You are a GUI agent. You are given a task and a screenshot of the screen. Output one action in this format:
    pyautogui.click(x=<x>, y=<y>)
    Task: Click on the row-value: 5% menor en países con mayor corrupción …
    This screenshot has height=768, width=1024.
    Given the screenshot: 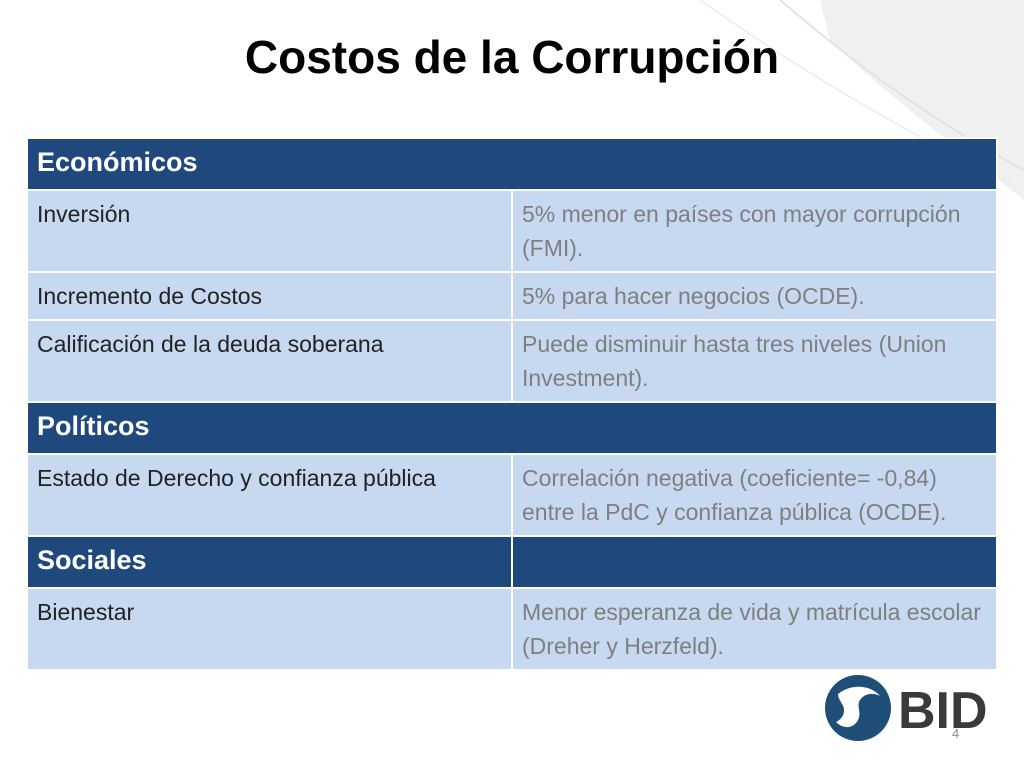 What is the action you would take?
    pyautogui.click(x=754, y=231)
    